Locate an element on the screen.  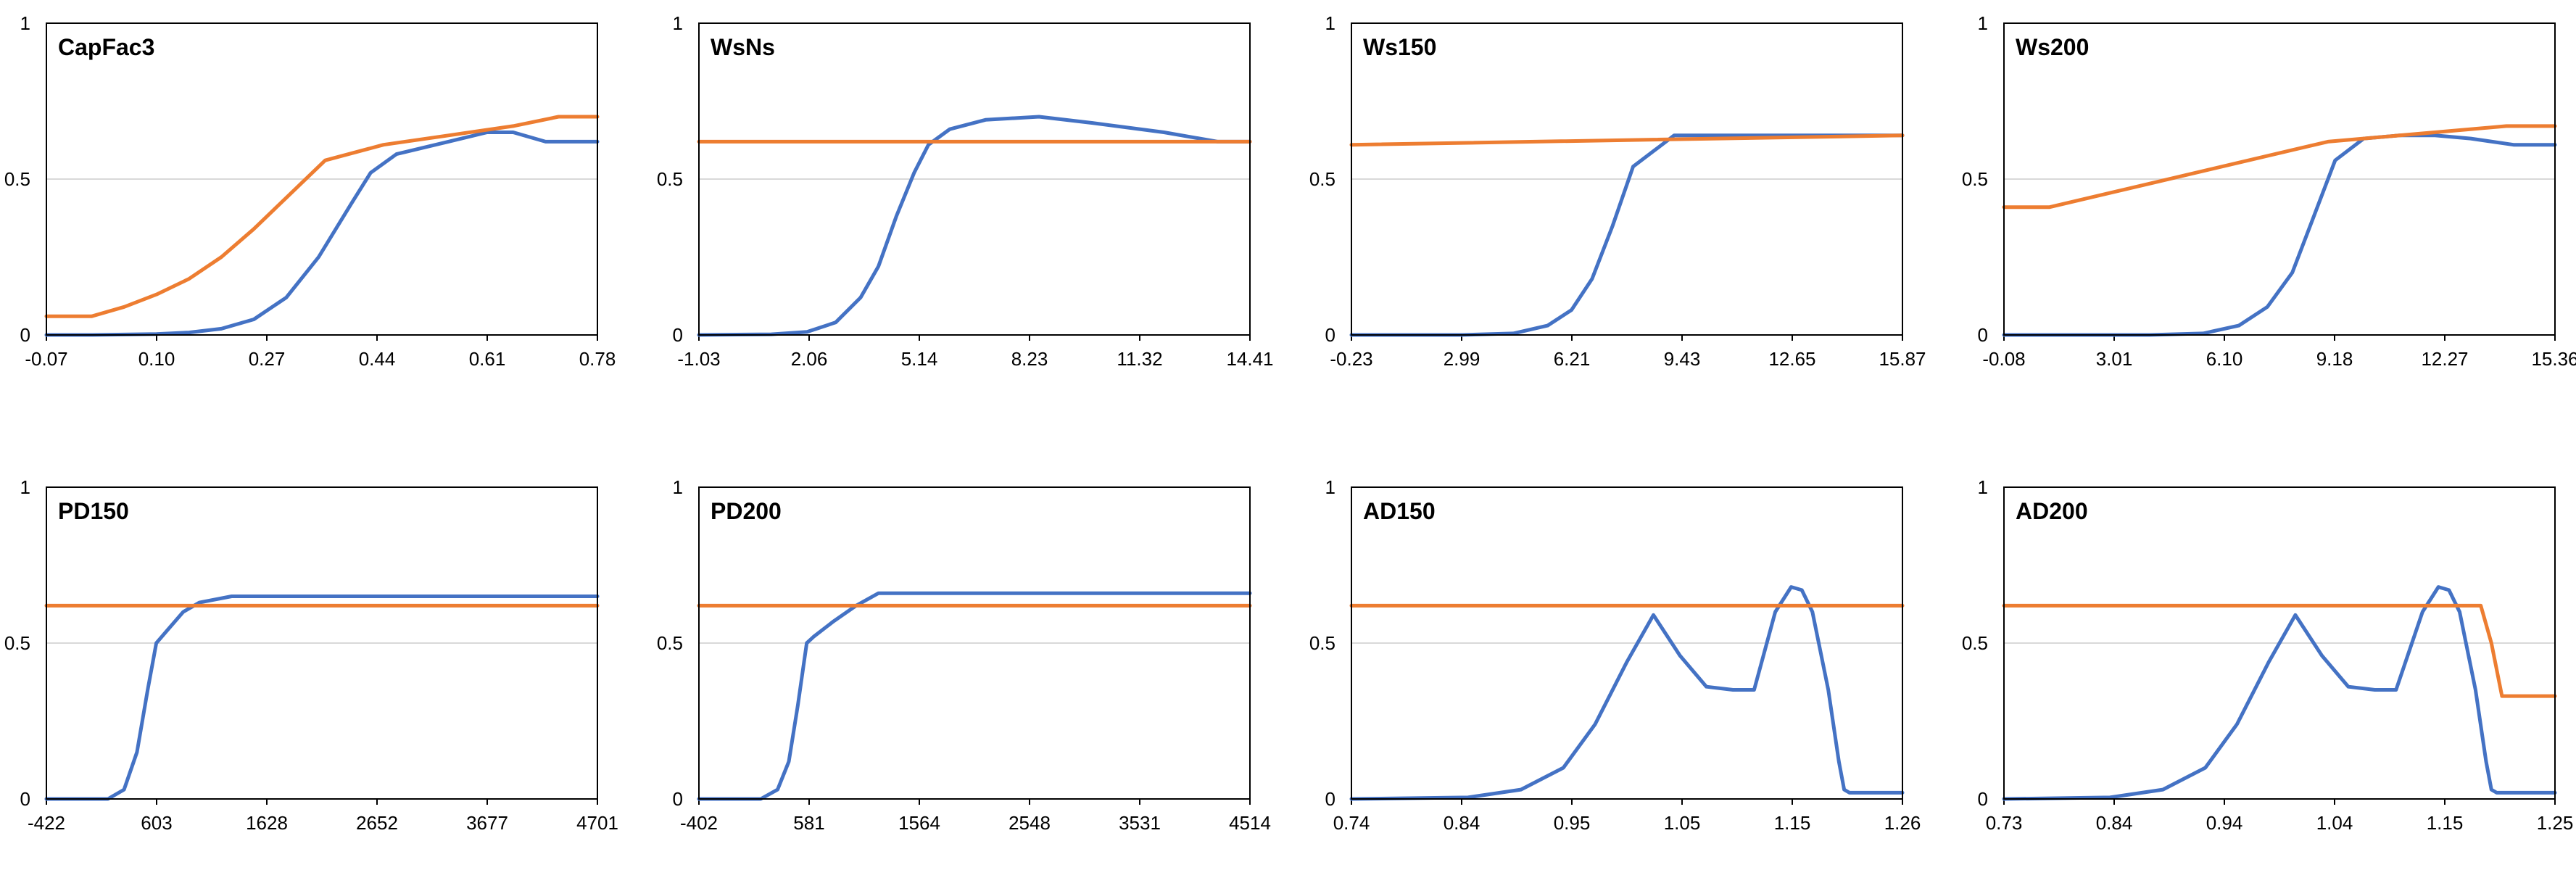
x-tick-label: 0.61 is located at coordinates (488, 359).